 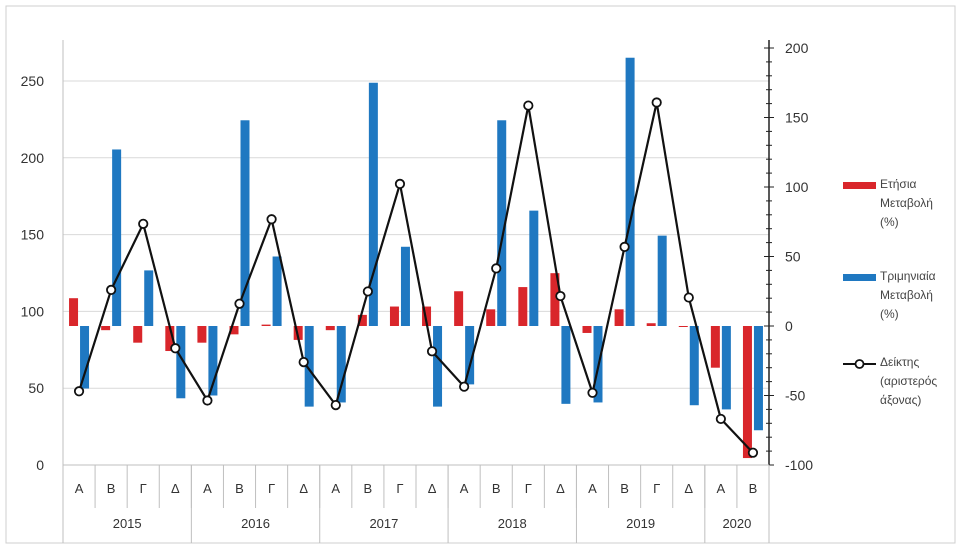 What do you see at coordinates (127, 523) in the screenshot?
I see `year-tick-label: 2015` at bounding box center [127, 523].